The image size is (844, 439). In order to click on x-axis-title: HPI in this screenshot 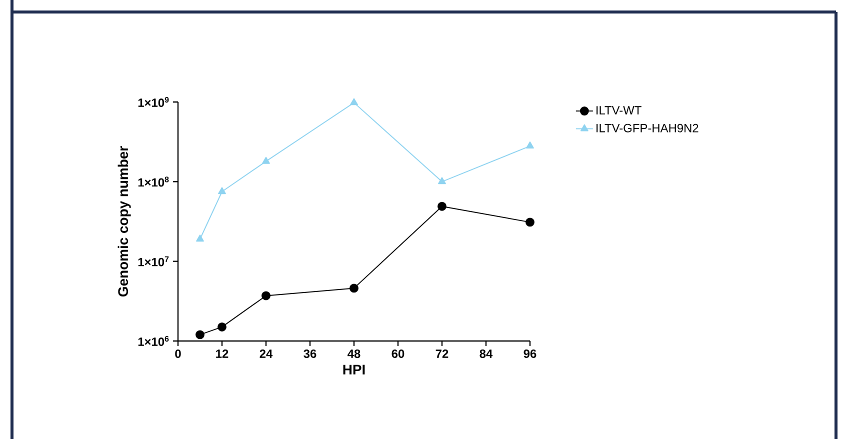, I will do `click(354, 369)`.